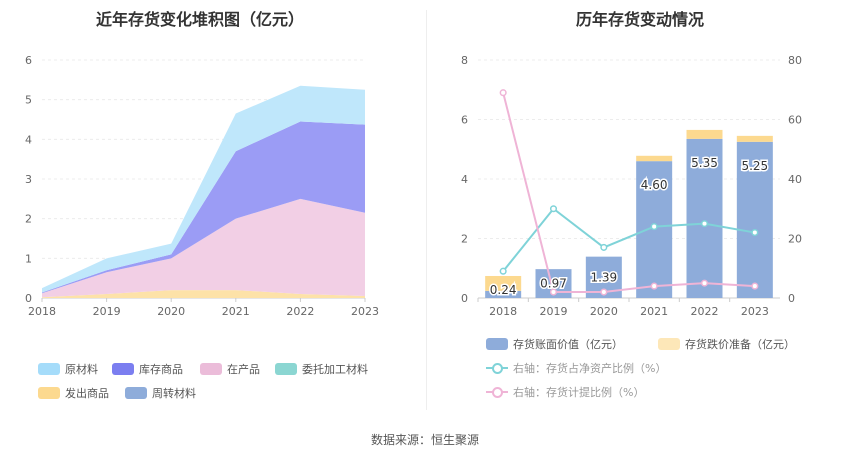 This screenshot has height=459, width=850. Describe the element at coordinates (171, 311) in the screenshot. I see `left-x-tick-label: 2020` at that location.